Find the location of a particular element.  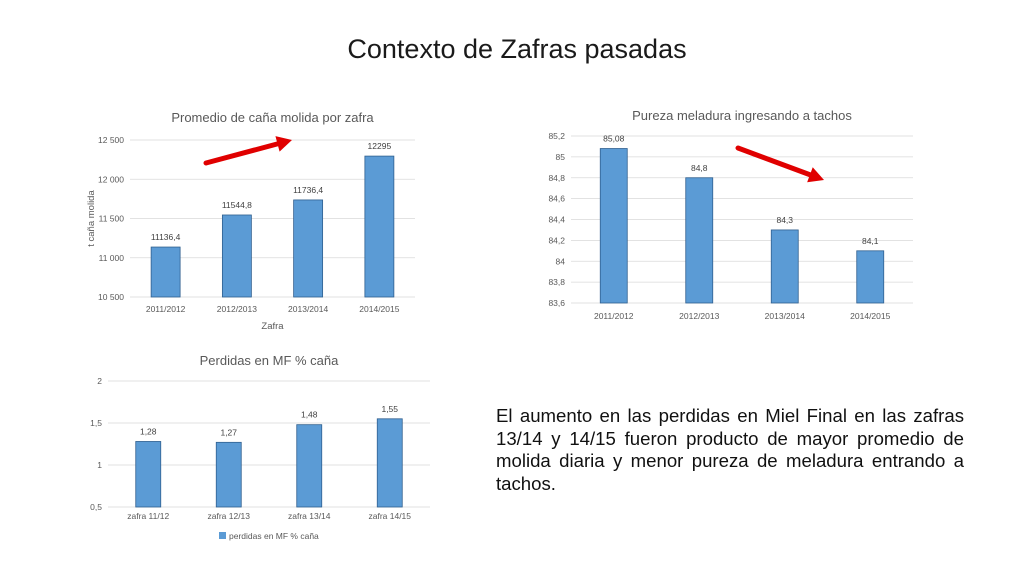

data-label: 12295 is located at coordinates (380, 146).